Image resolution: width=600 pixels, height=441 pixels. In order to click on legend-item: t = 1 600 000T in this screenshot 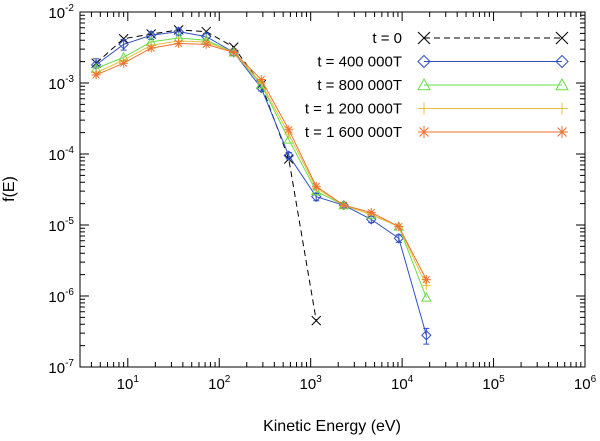, I will do `click(436, 132)`.